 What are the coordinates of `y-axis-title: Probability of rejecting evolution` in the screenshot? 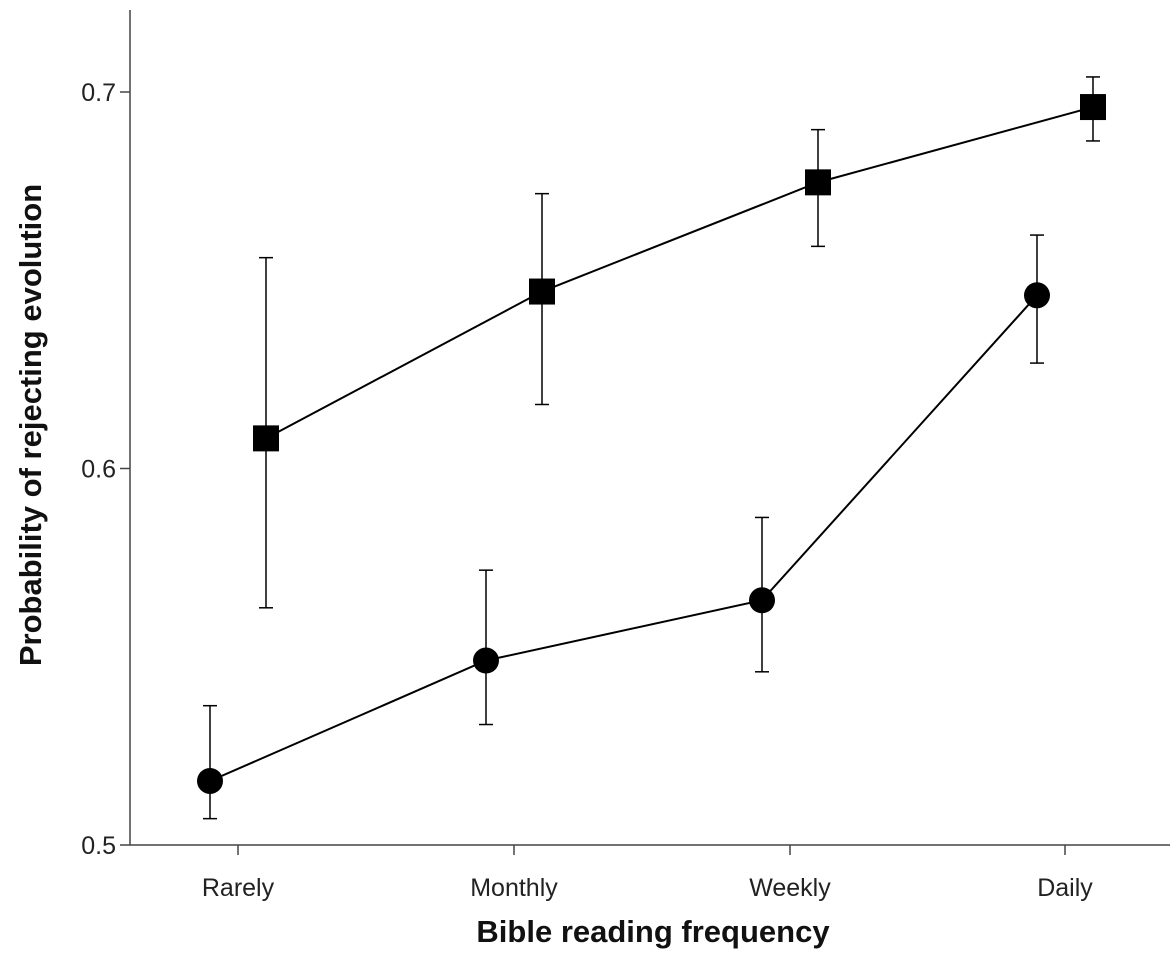 It's located at (30, 425).